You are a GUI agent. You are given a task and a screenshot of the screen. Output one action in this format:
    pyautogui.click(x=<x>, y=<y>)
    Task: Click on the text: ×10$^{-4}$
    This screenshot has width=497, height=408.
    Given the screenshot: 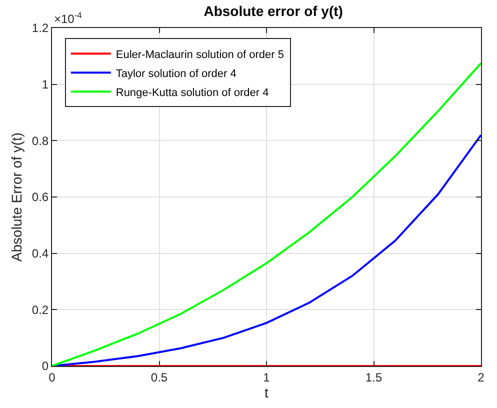 What is the action you would take?
    pyautogui.click(x=68, y=18)
    